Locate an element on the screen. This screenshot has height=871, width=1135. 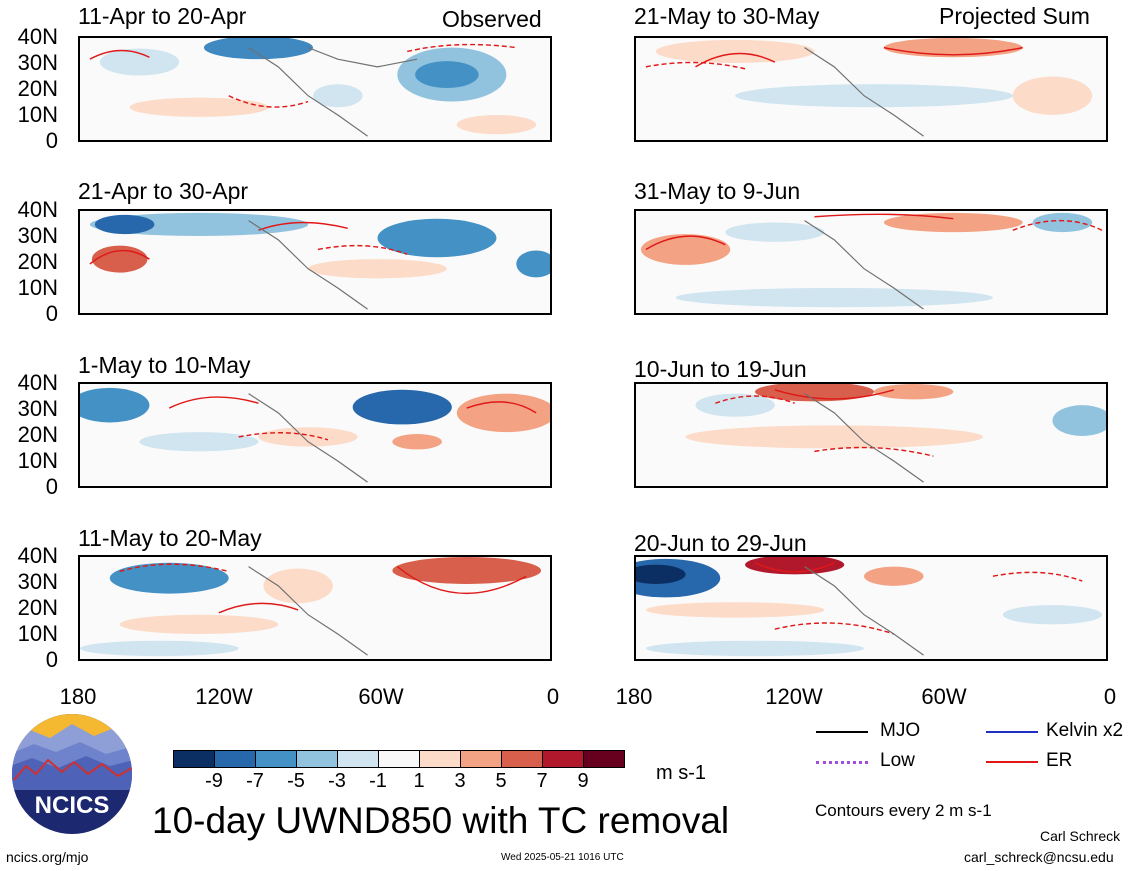
ncics-logo: NCICS is located at coordinates (72, 774).